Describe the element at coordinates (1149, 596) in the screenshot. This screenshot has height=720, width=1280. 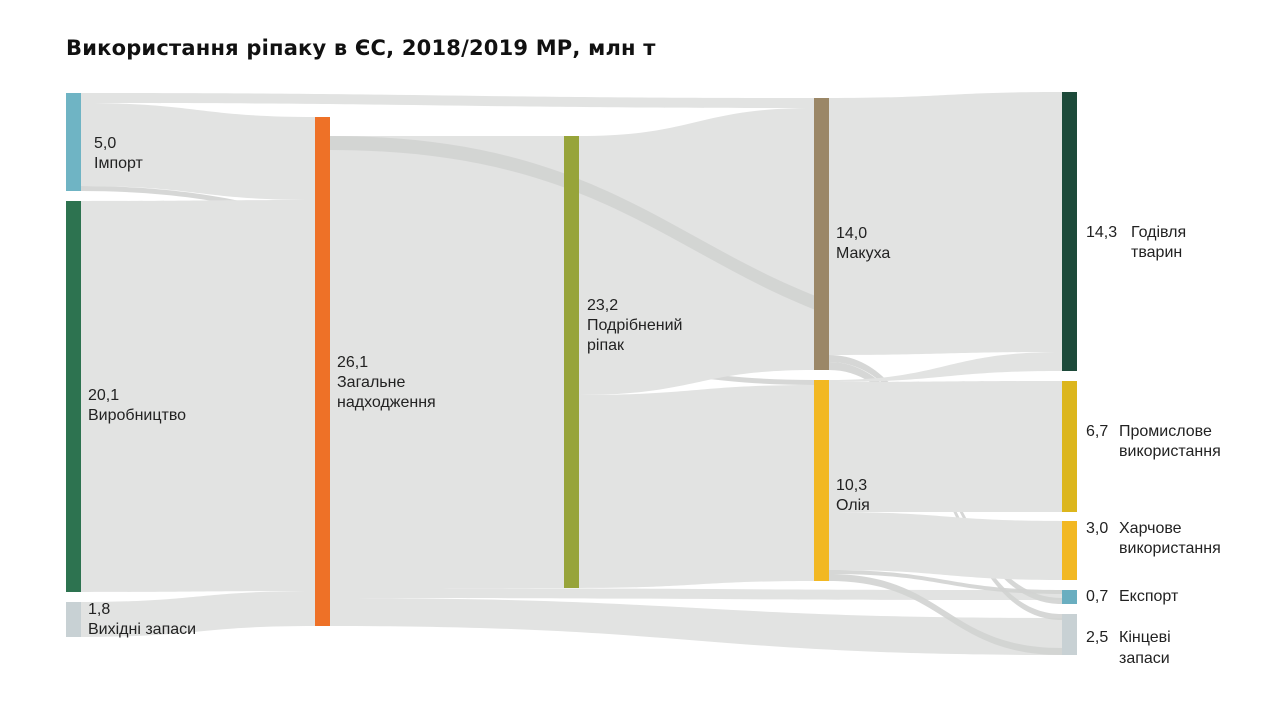
I see `node-label-export: Експорт` at that location.